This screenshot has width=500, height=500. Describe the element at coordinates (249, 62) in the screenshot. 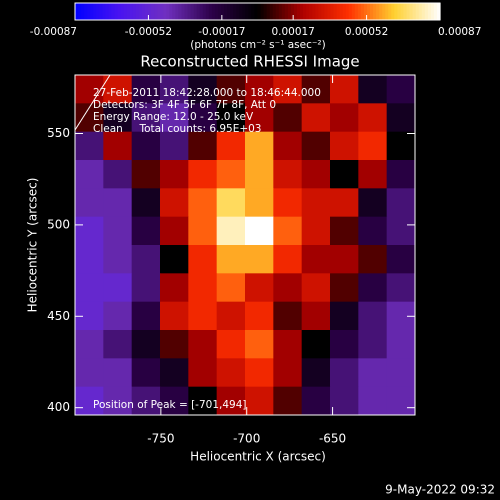

I see `chart-title: Reconstructed RHESSI Image` at that location.